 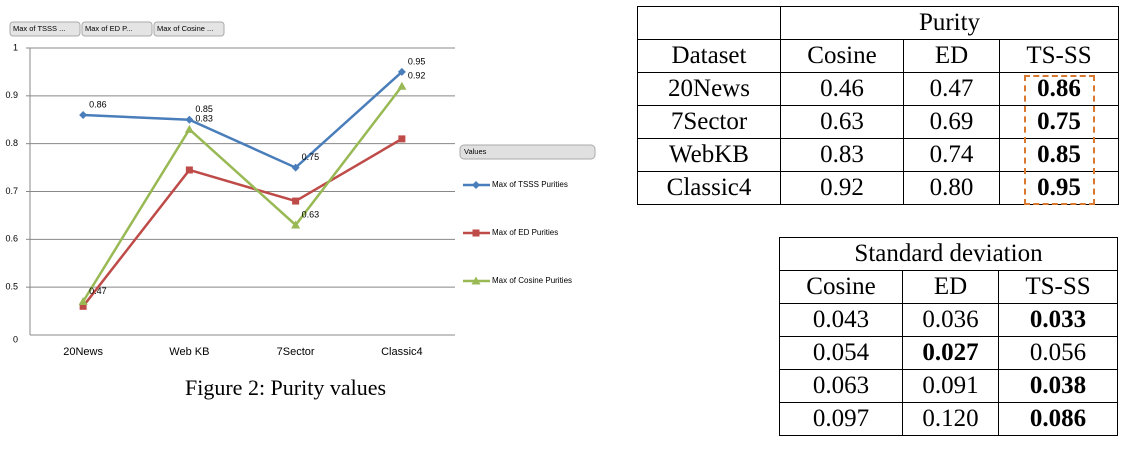 What do you see at coordinates (417, 76) in the screenshot?
I see `data-label: 0.92` at bounding box center [417, 76].